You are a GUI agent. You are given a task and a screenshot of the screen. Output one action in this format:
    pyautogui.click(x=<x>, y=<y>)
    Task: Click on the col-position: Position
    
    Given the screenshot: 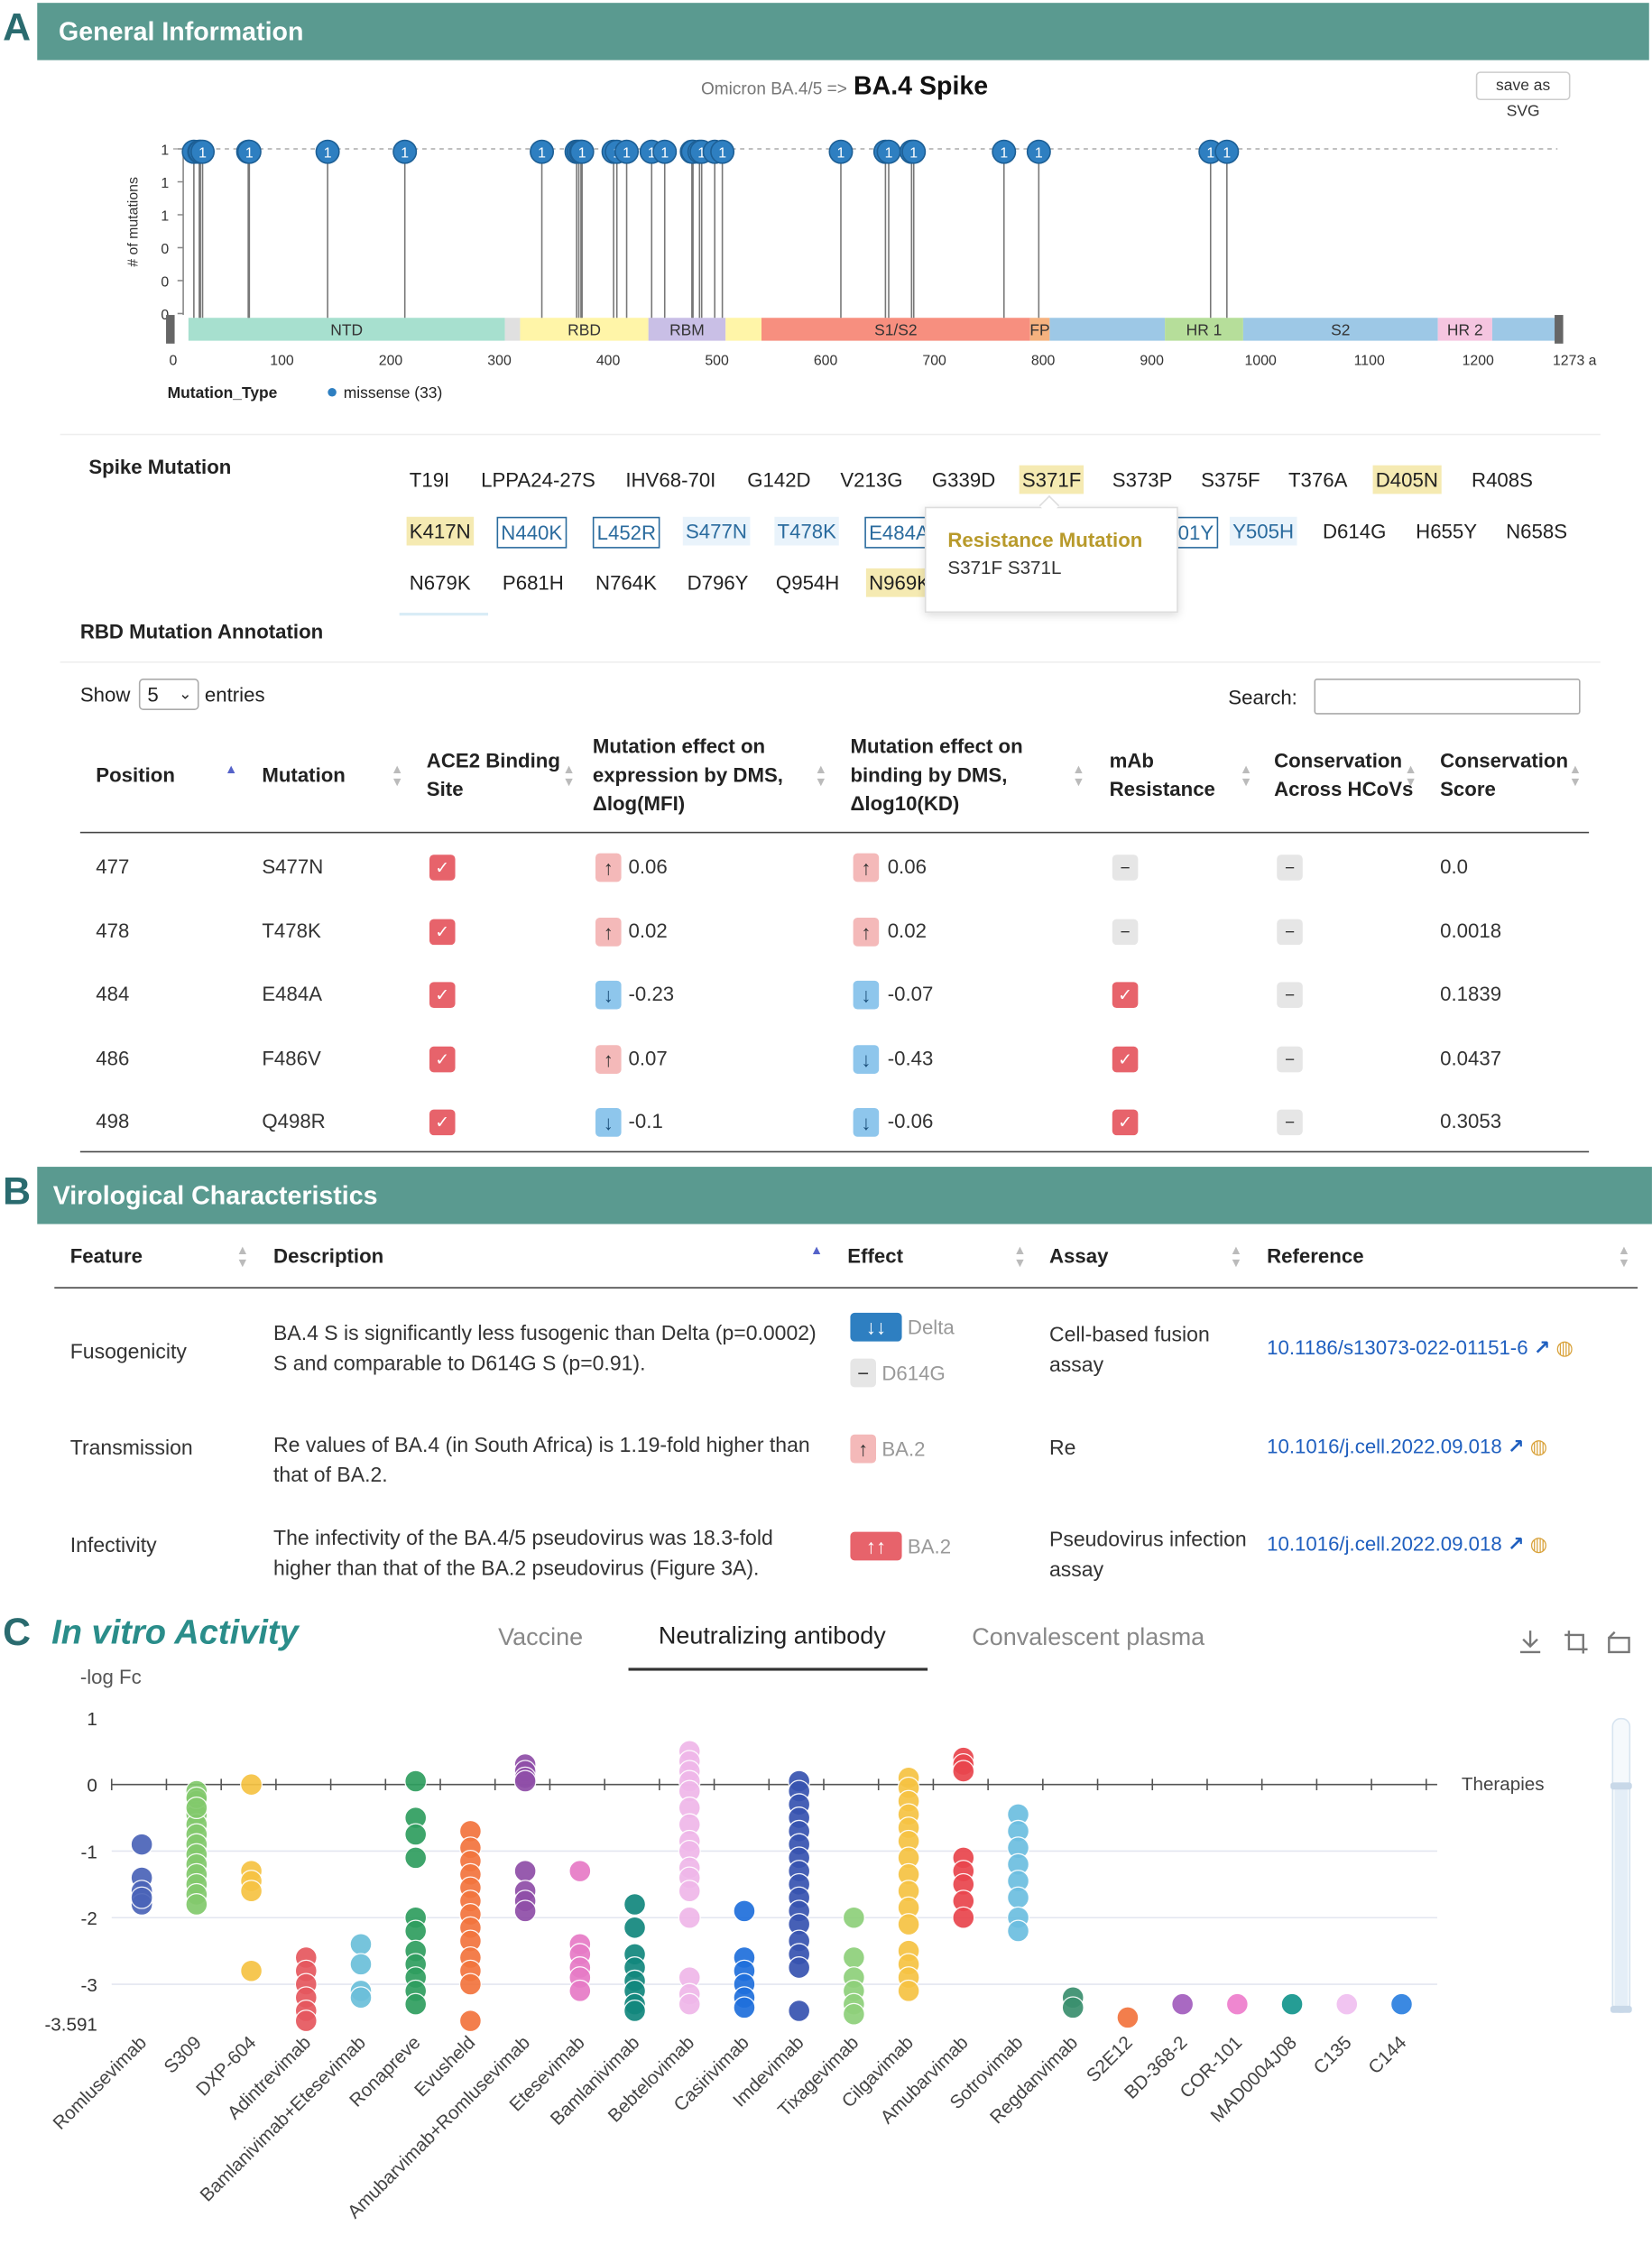 What is the action you would take?
    pyautogui.click(x=135, y=774)
    